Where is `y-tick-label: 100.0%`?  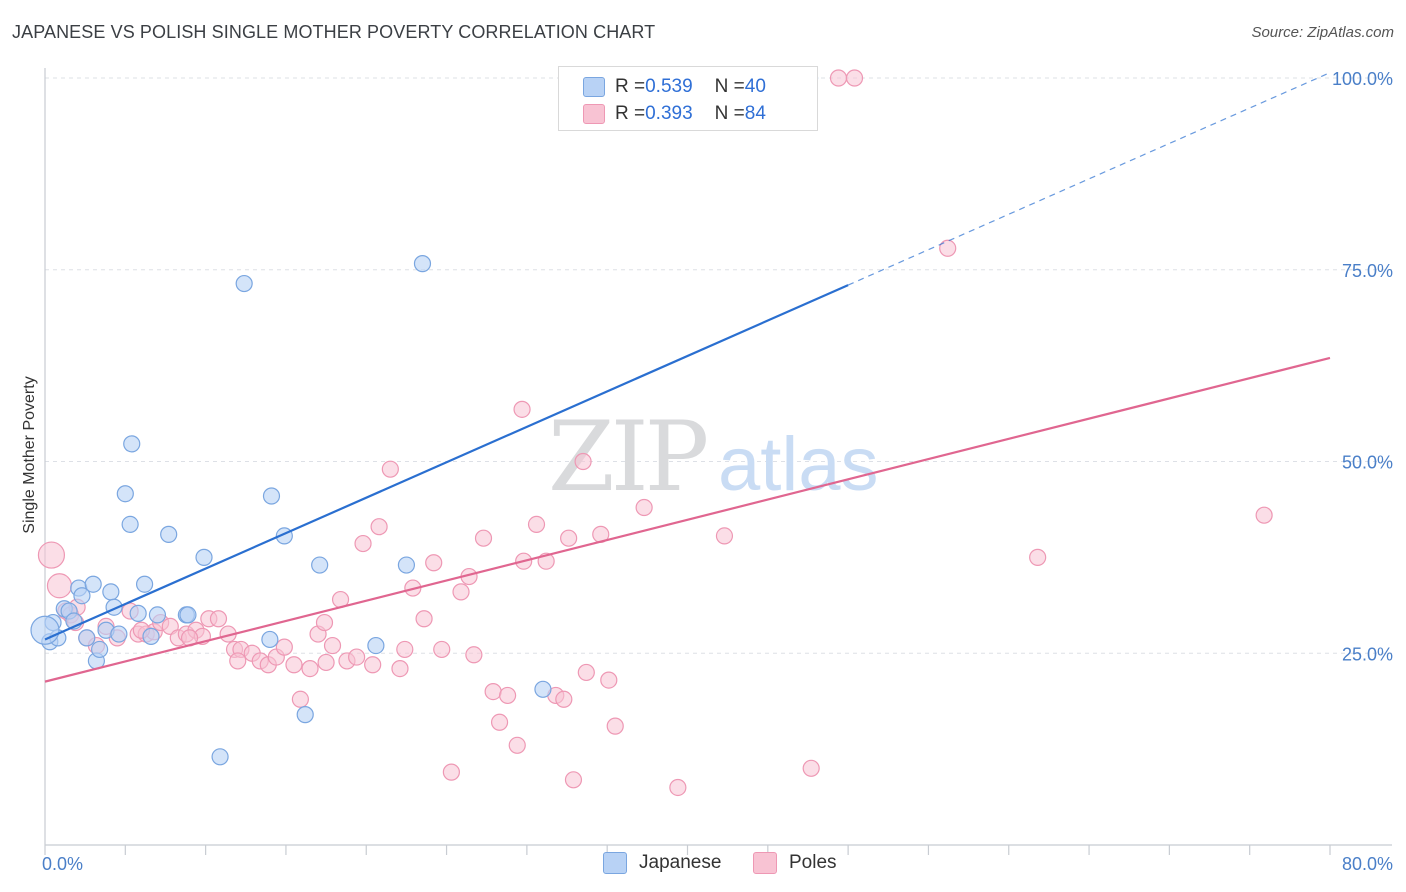 y-tick-label: 100.0% is located at coordinates (1362, 79).